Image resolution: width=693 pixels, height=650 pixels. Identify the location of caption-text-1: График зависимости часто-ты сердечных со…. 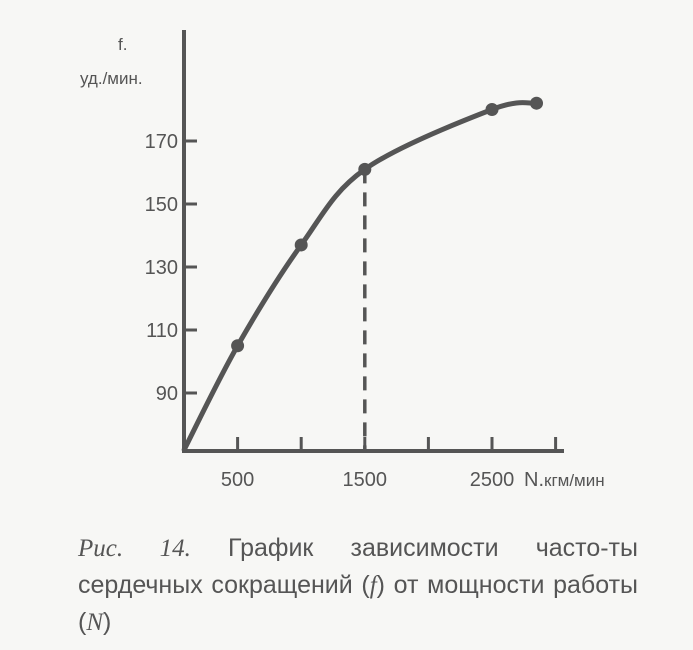
(358, 566).